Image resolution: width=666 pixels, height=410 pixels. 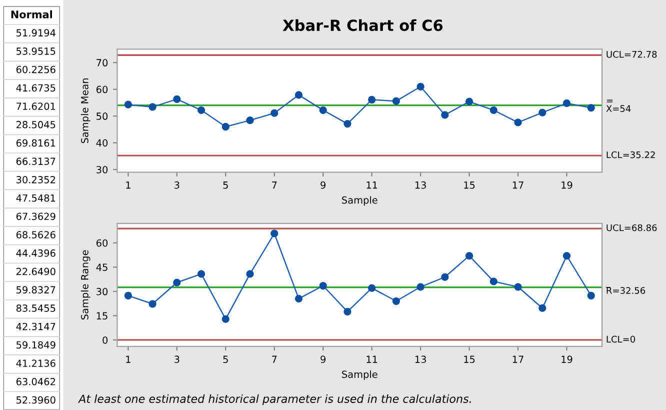 I want to click on text: 67.3629, so click(x=36, y=216).